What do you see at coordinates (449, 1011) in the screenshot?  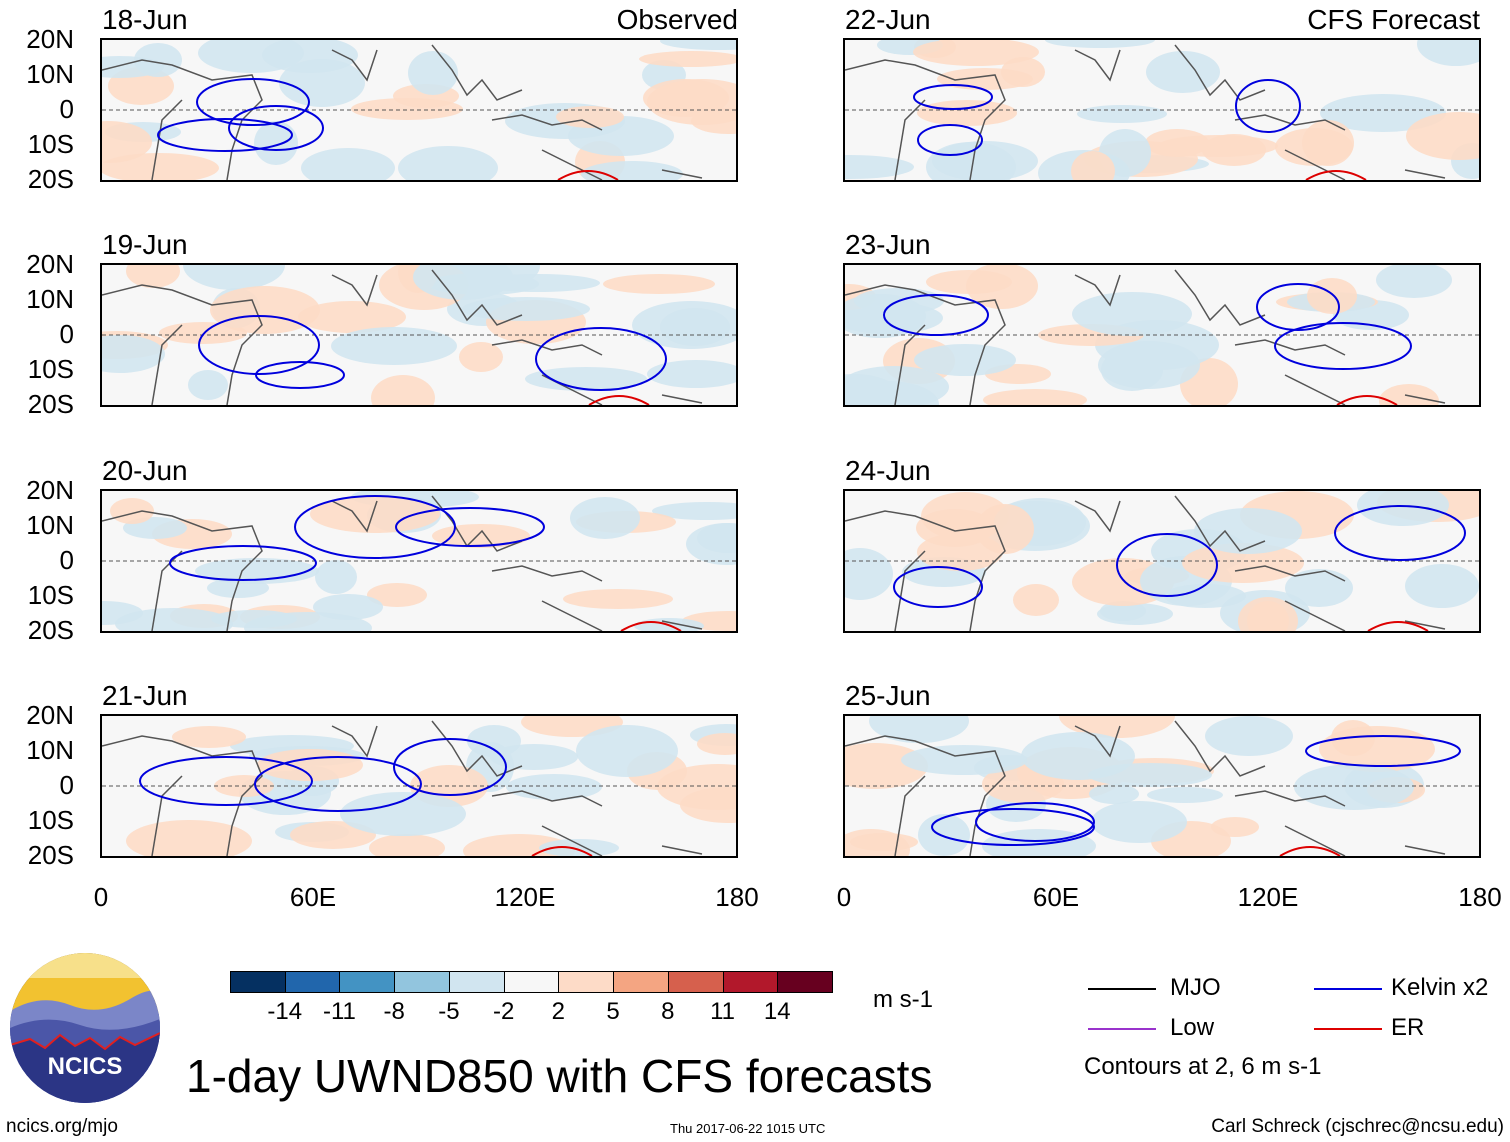 I see `colorbar-tick-label: -5` at bounding box center [449, 1011].